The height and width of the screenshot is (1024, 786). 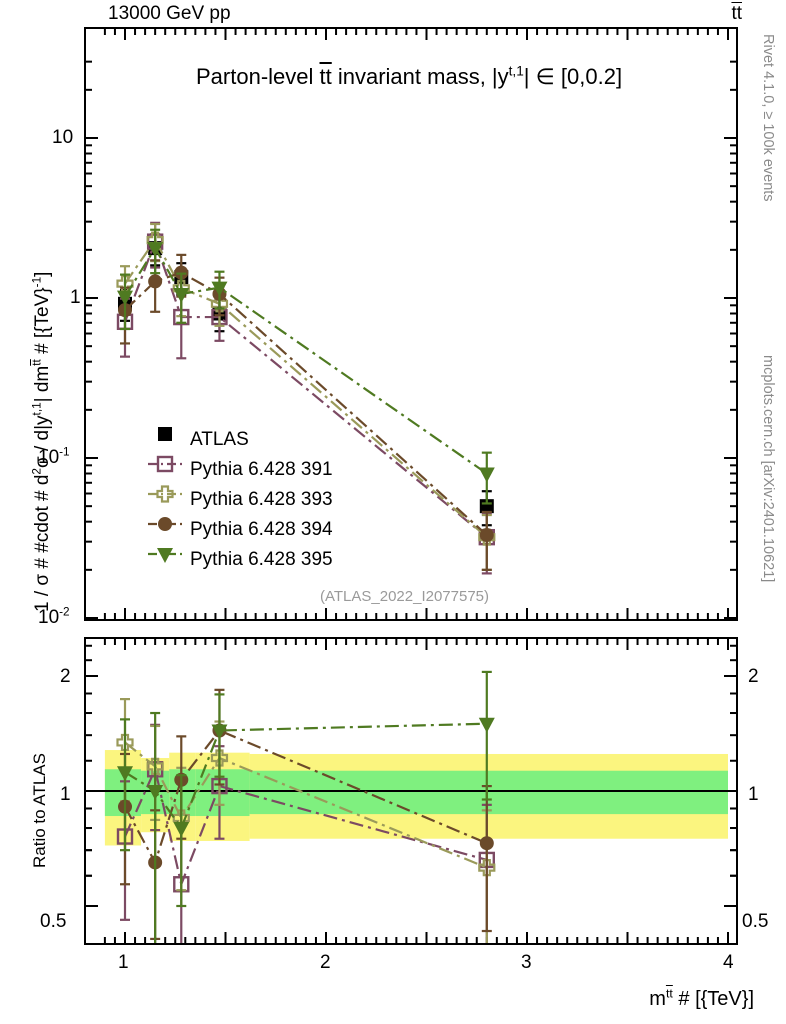 I want to click on ratio-y-tick-1-right: 1, so click(x=753, y=794).